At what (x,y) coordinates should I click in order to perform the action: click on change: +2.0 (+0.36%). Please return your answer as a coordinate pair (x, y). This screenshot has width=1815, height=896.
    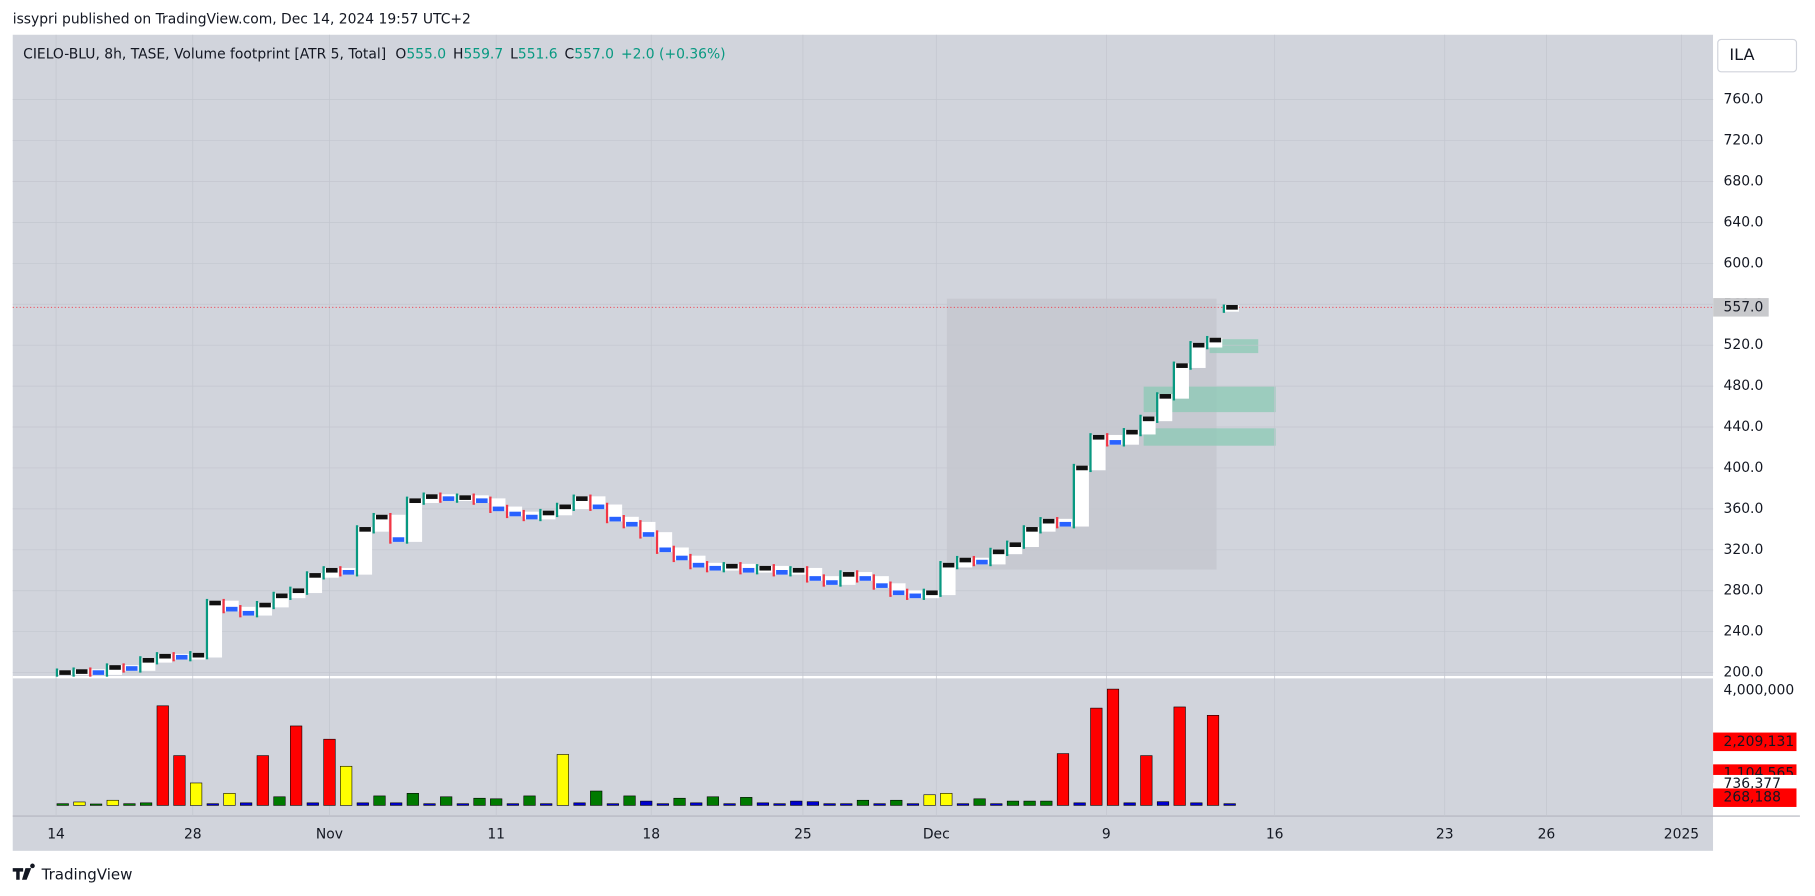
    Looking at the image, I should click on (673, 54).